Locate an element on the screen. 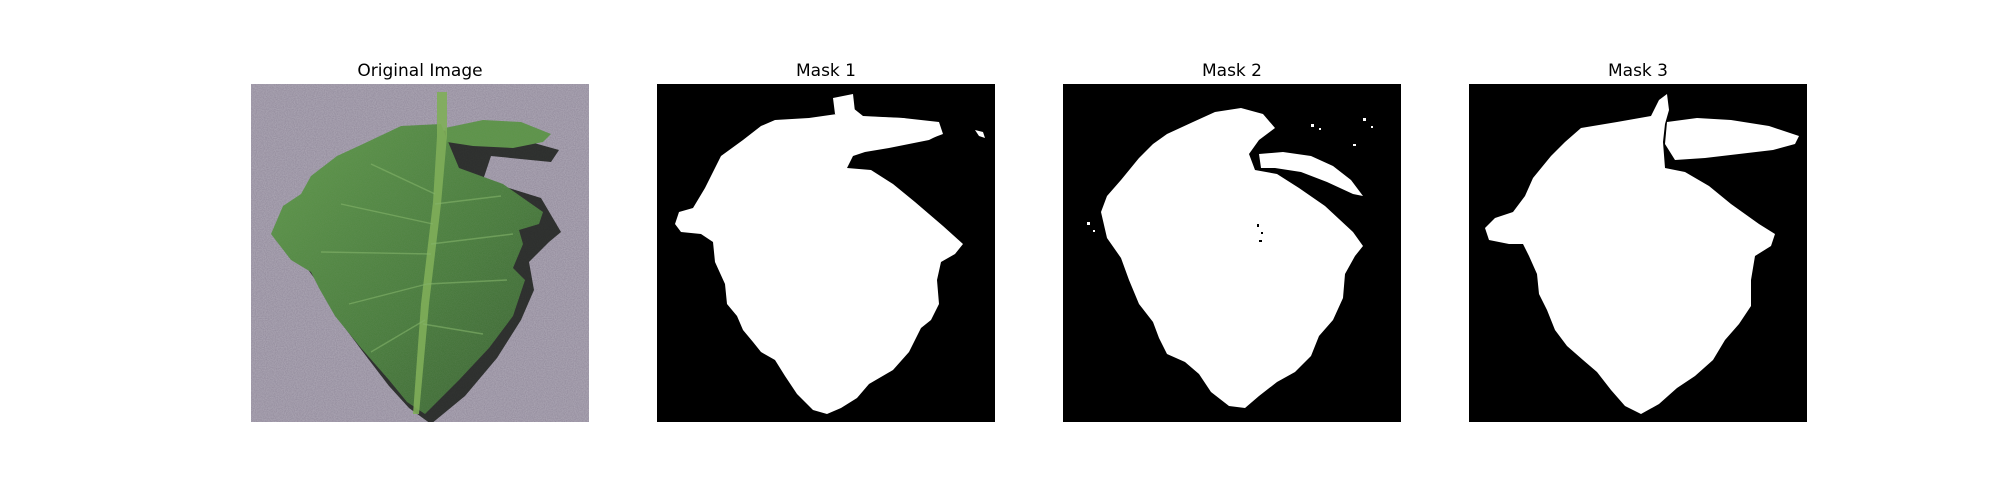  mask-2-image is located at coordinates (1232, 253).